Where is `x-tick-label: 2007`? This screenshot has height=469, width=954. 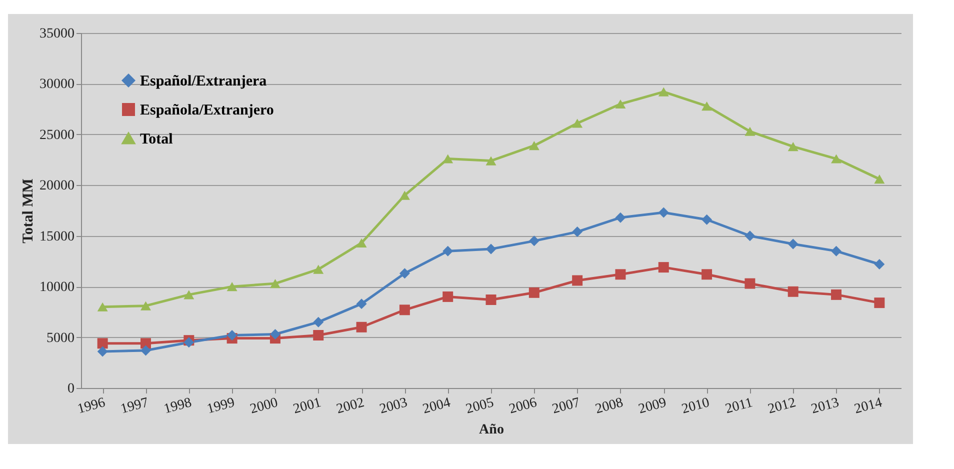
x-tick-label: 2007 is located at coordinates (566, 407).